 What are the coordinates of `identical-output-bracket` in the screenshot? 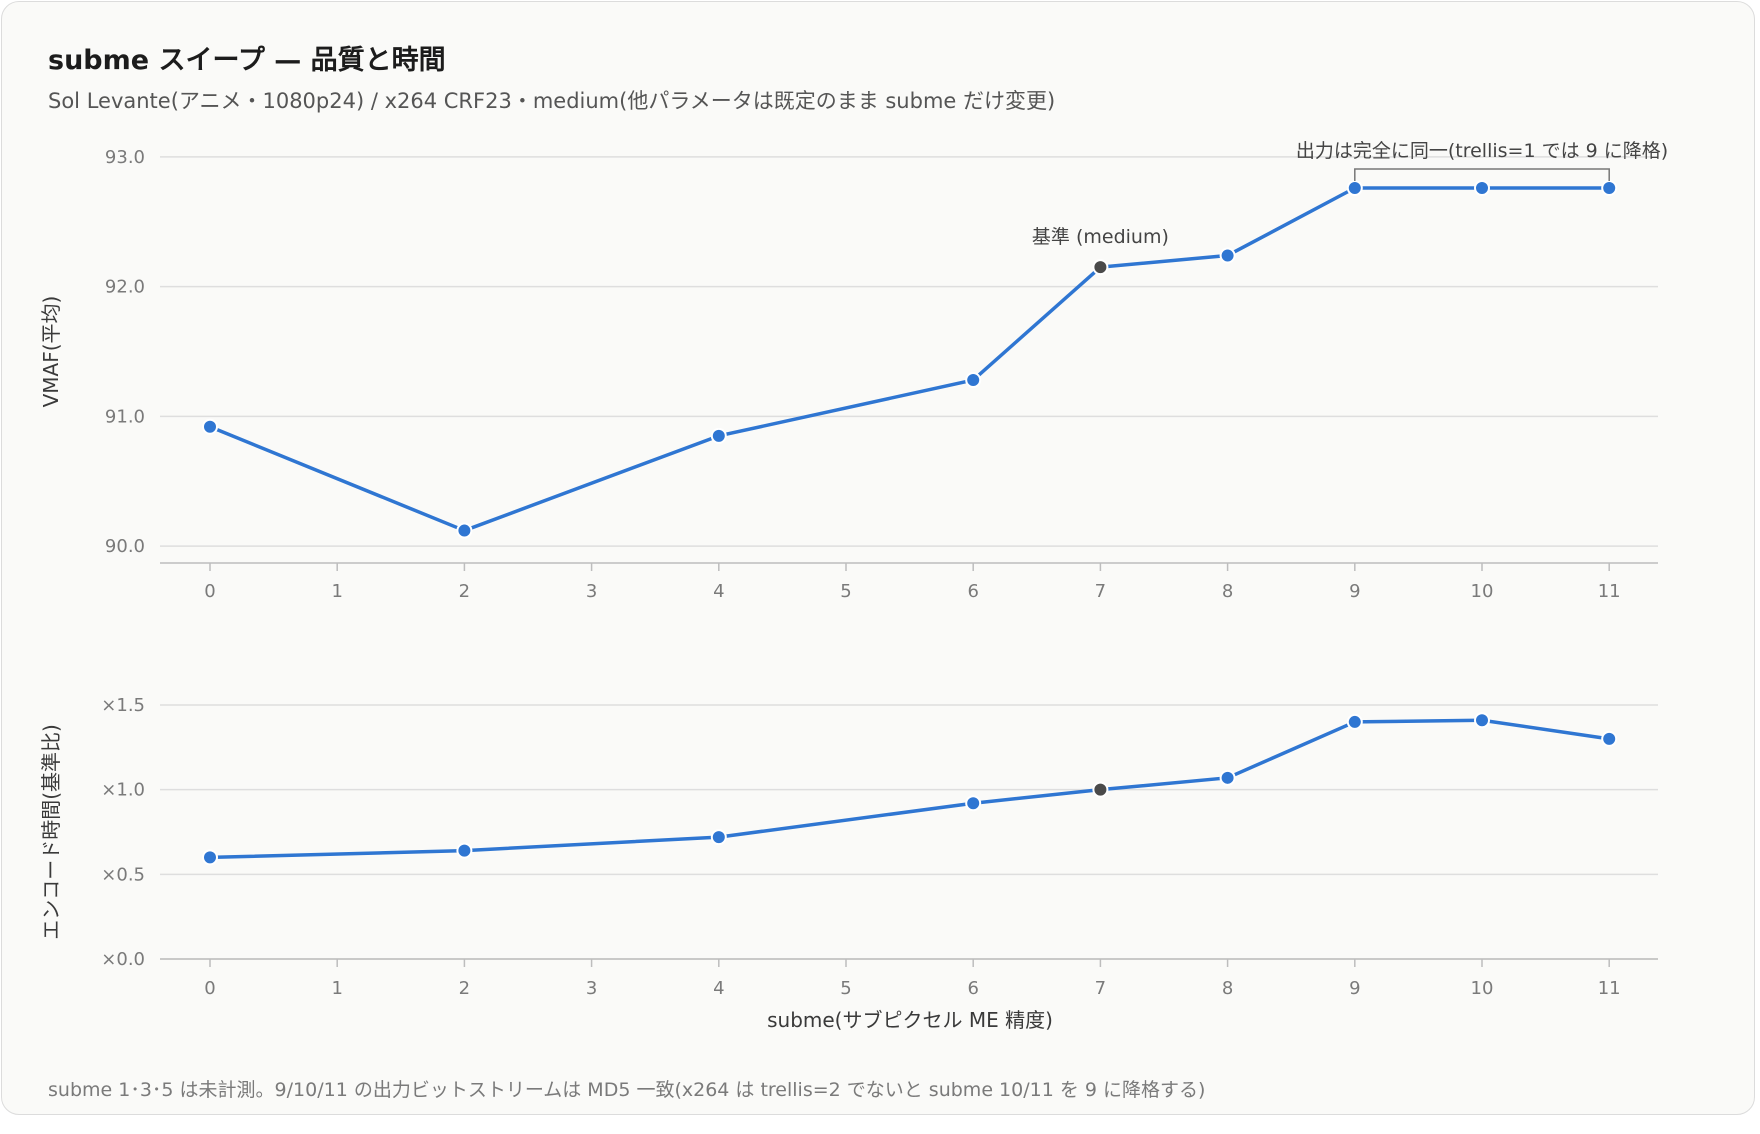 It's located at (1482, 174).